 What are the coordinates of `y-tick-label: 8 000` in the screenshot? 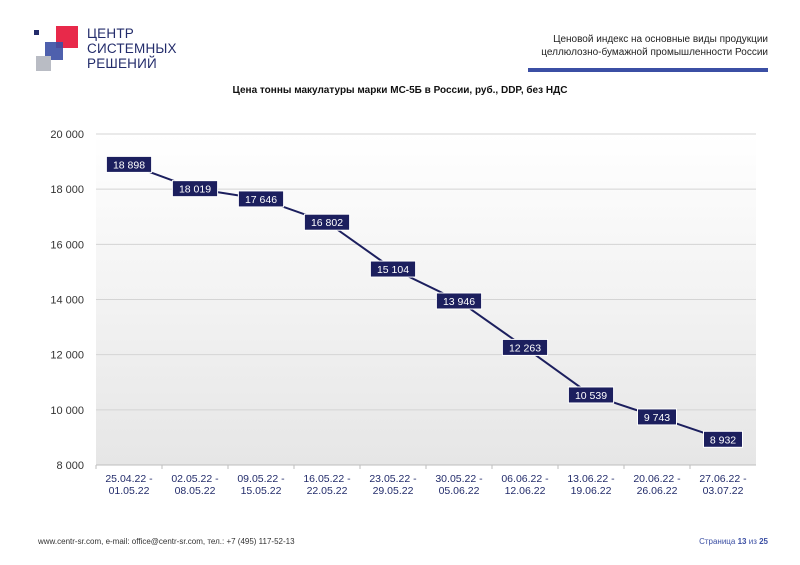 It's located at (70, 466).